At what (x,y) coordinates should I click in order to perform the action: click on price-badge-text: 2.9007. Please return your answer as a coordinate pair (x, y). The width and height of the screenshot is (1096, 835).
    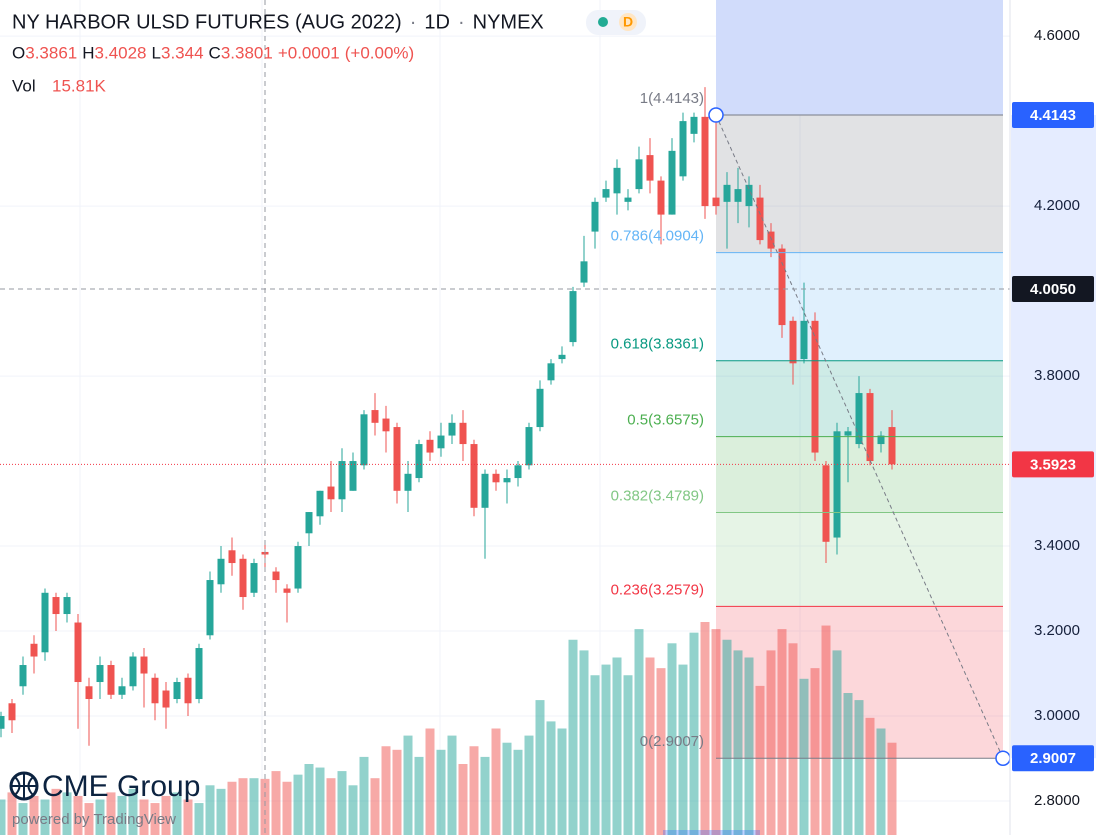
    Looking at the image, I should click on (1053, 758).